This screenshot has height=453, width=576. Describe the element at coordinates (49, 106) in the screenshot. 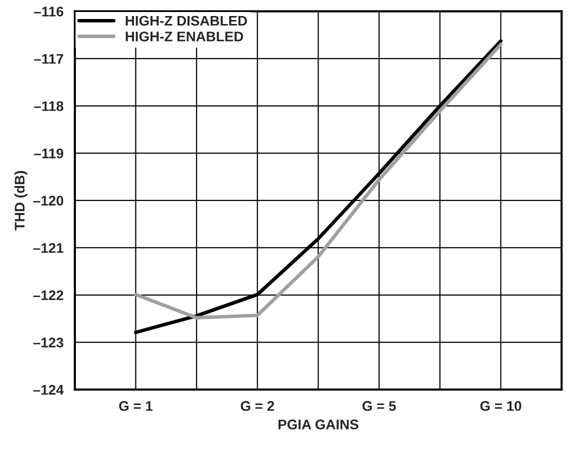

I see `y-tick-label: –118` at that location.